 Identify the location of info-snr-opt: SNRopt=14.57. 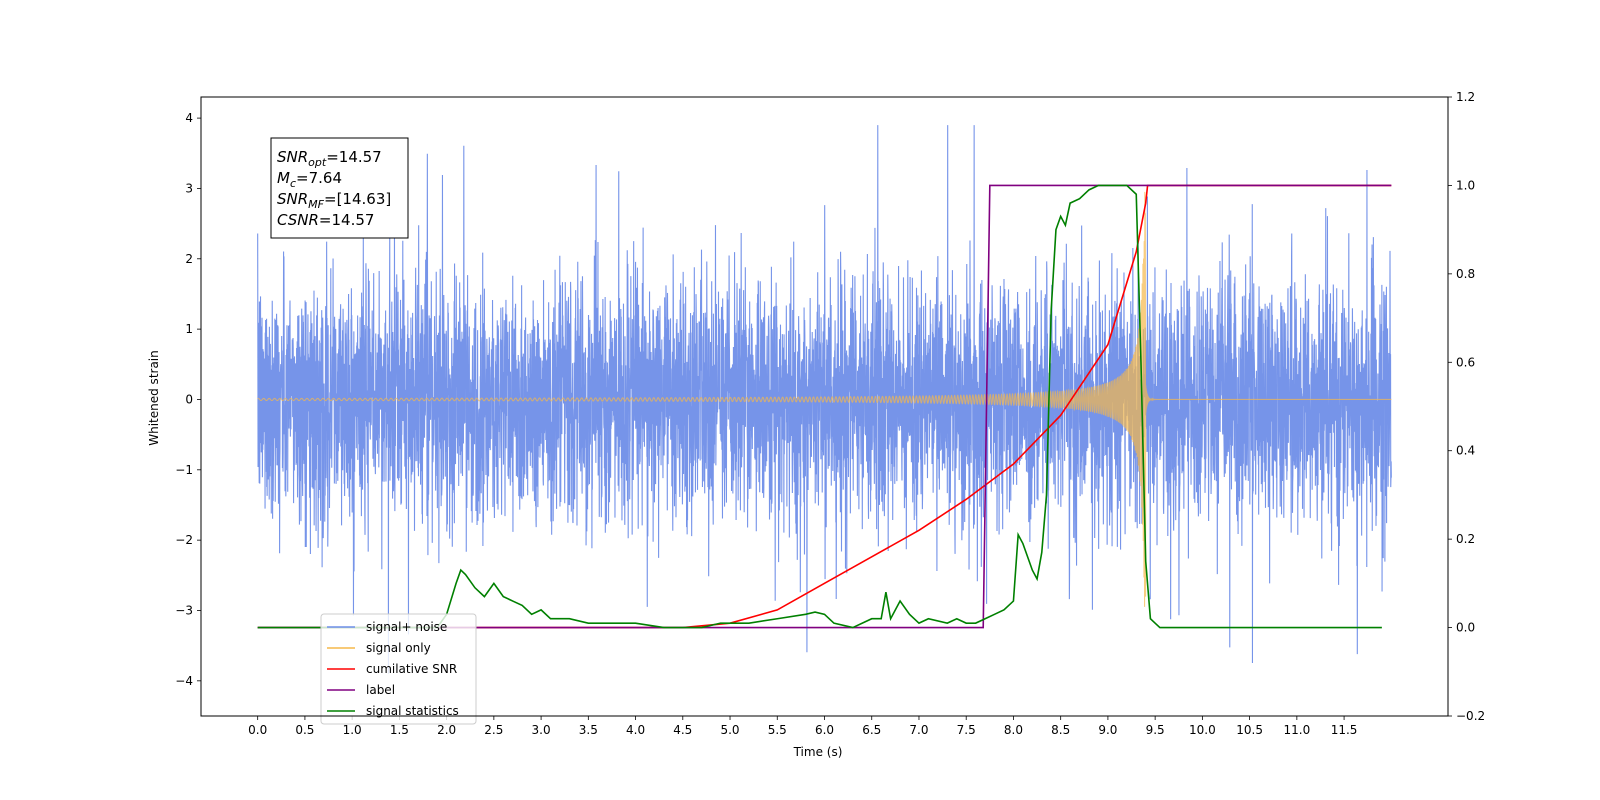
(329, 158).